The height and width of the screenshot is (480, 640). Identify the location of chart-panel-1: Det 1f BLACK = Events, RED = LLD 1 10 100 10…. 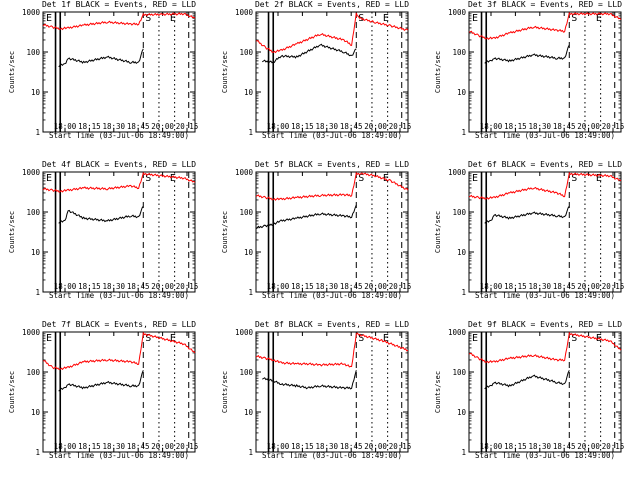
(103, 70).